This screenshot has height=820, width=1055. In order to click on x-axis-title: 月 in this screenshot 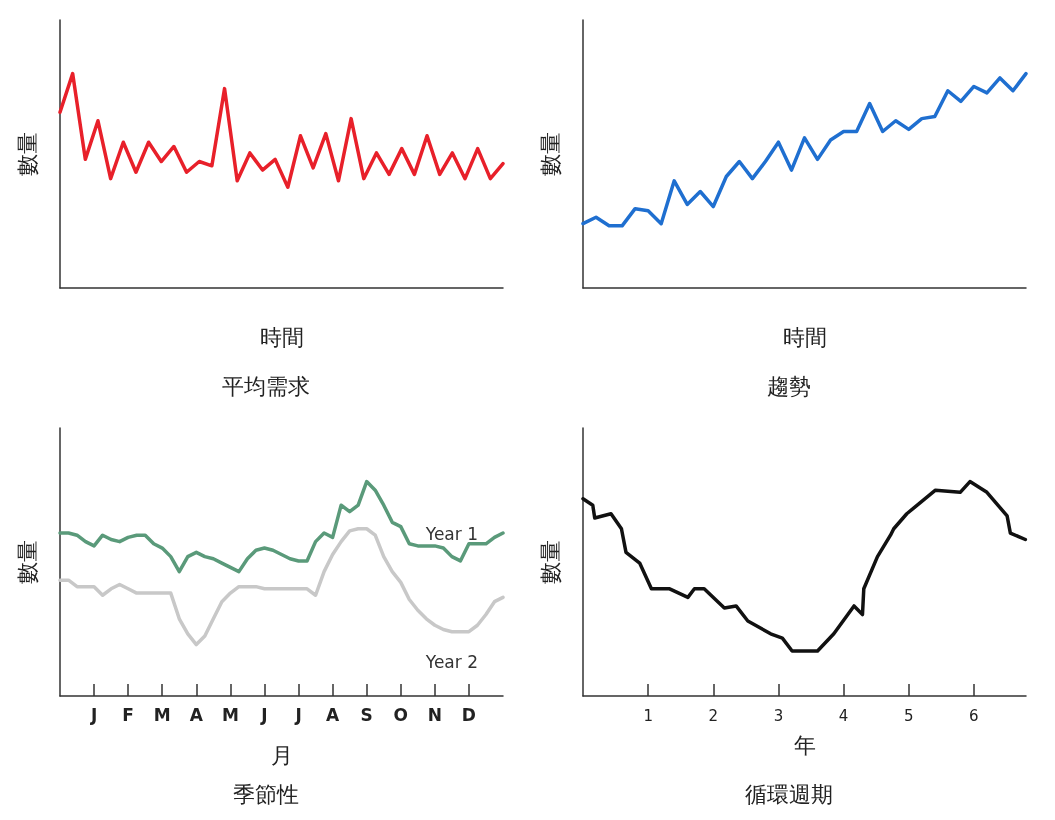, I will do `click(281, 755)`.